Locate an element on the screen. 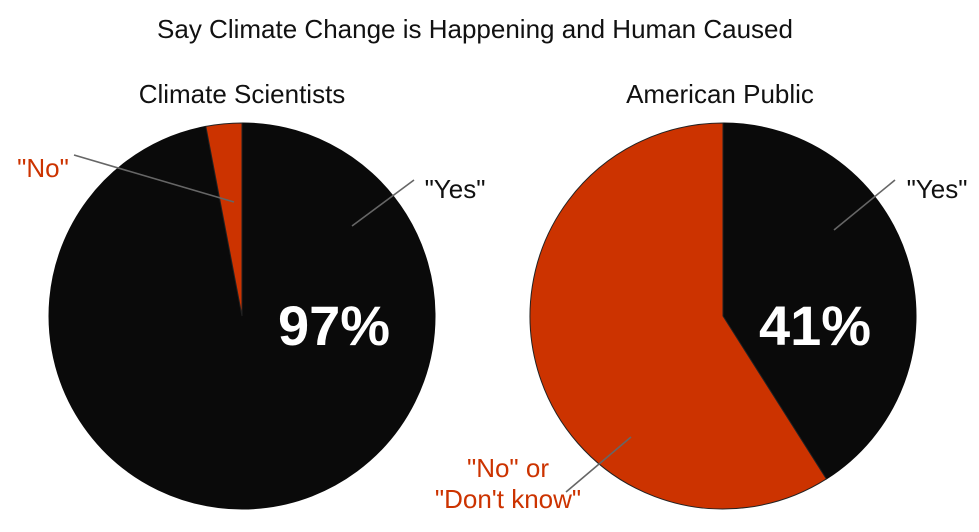 The width and height of the screenshot is (979, 532). percent-label-climate-scientists: 97% is located at coordinates (334, 325).